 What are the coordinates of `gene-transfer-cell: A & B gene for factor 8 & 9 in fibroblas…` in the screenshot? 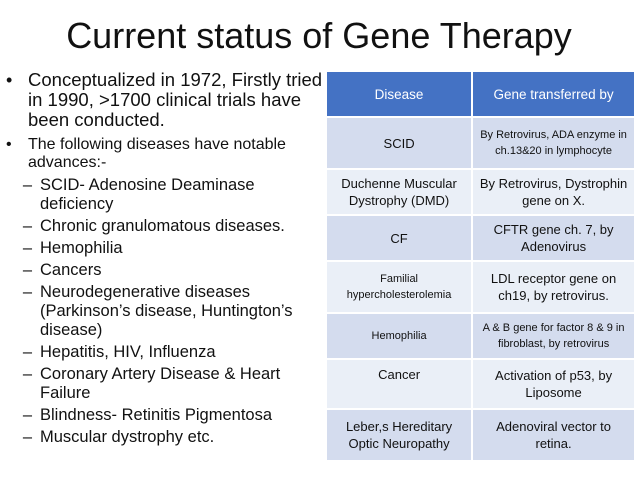 It's located at (553, 336).